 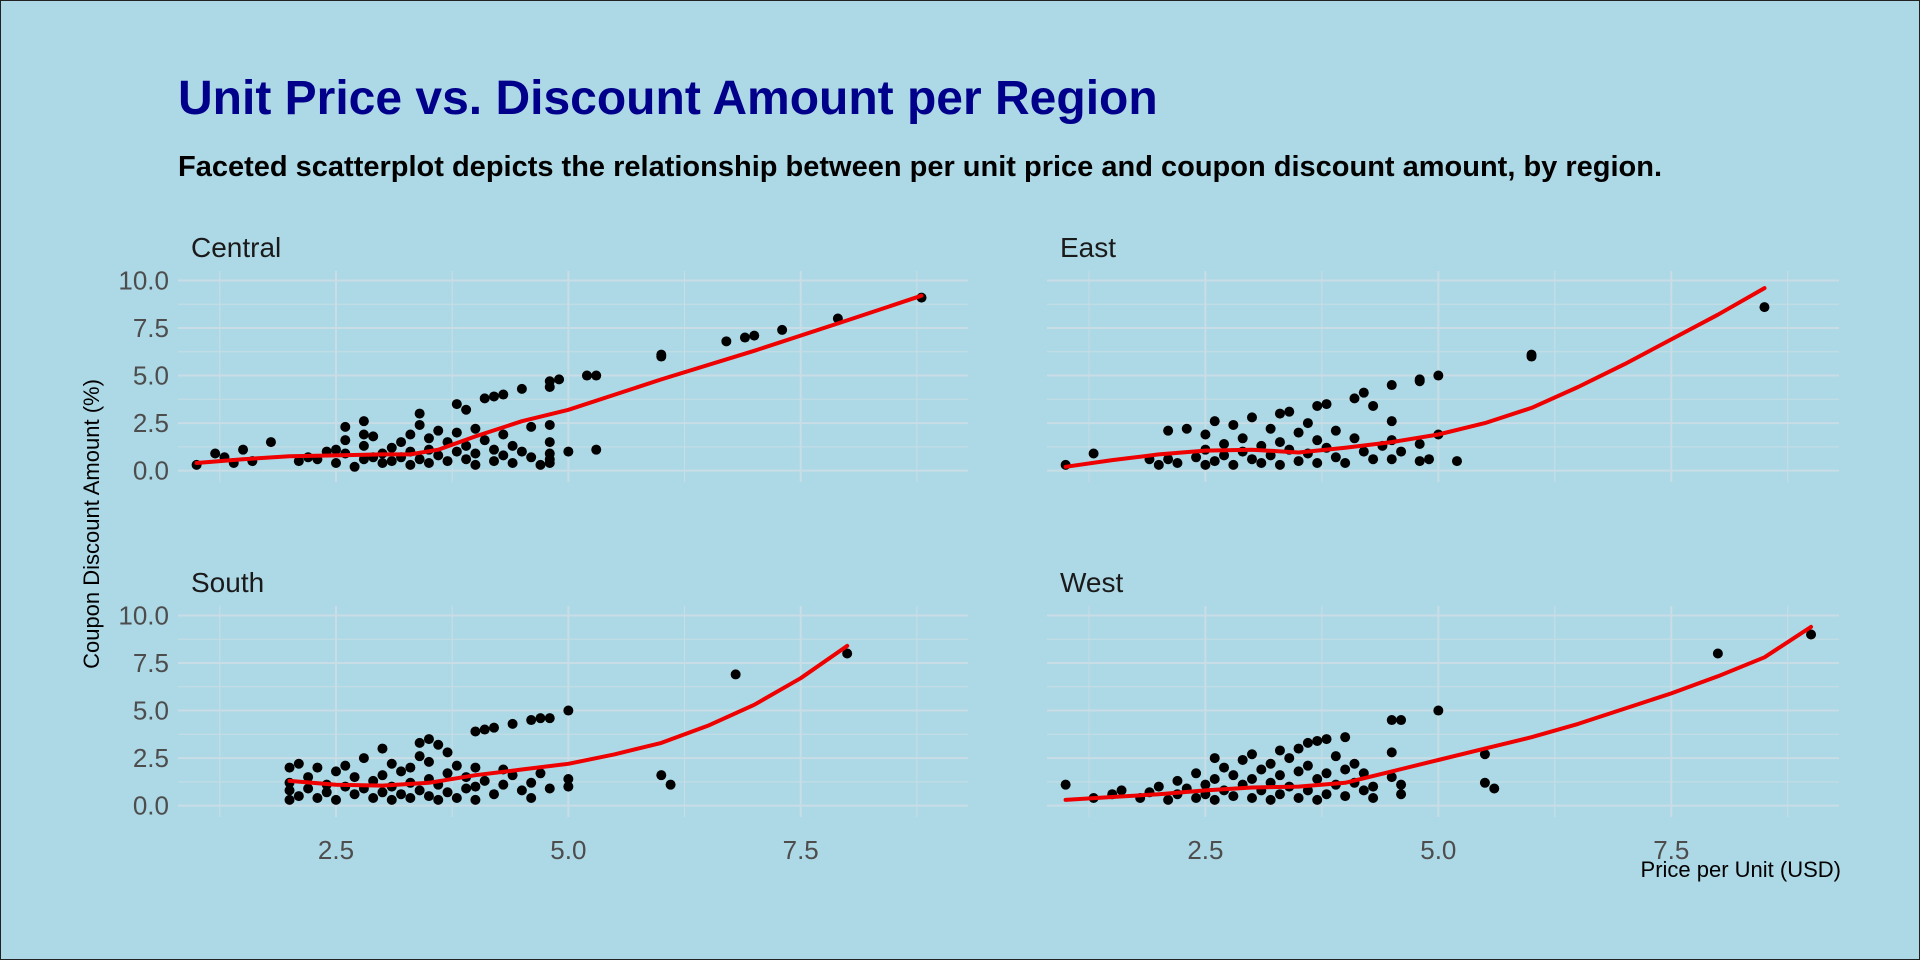 What do you see at coordinates (151, 758) in the screenshot?
I see `y-tick-label: 2.5` at bounding box center [151, 758].